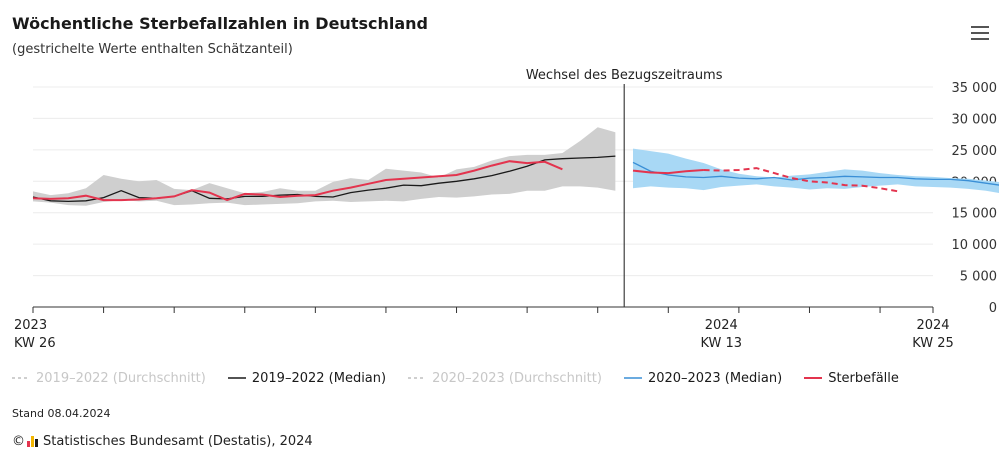 This screenshot has height=460, width=999. I want to click on series-line-median_2020_2023, so click(815, 173).